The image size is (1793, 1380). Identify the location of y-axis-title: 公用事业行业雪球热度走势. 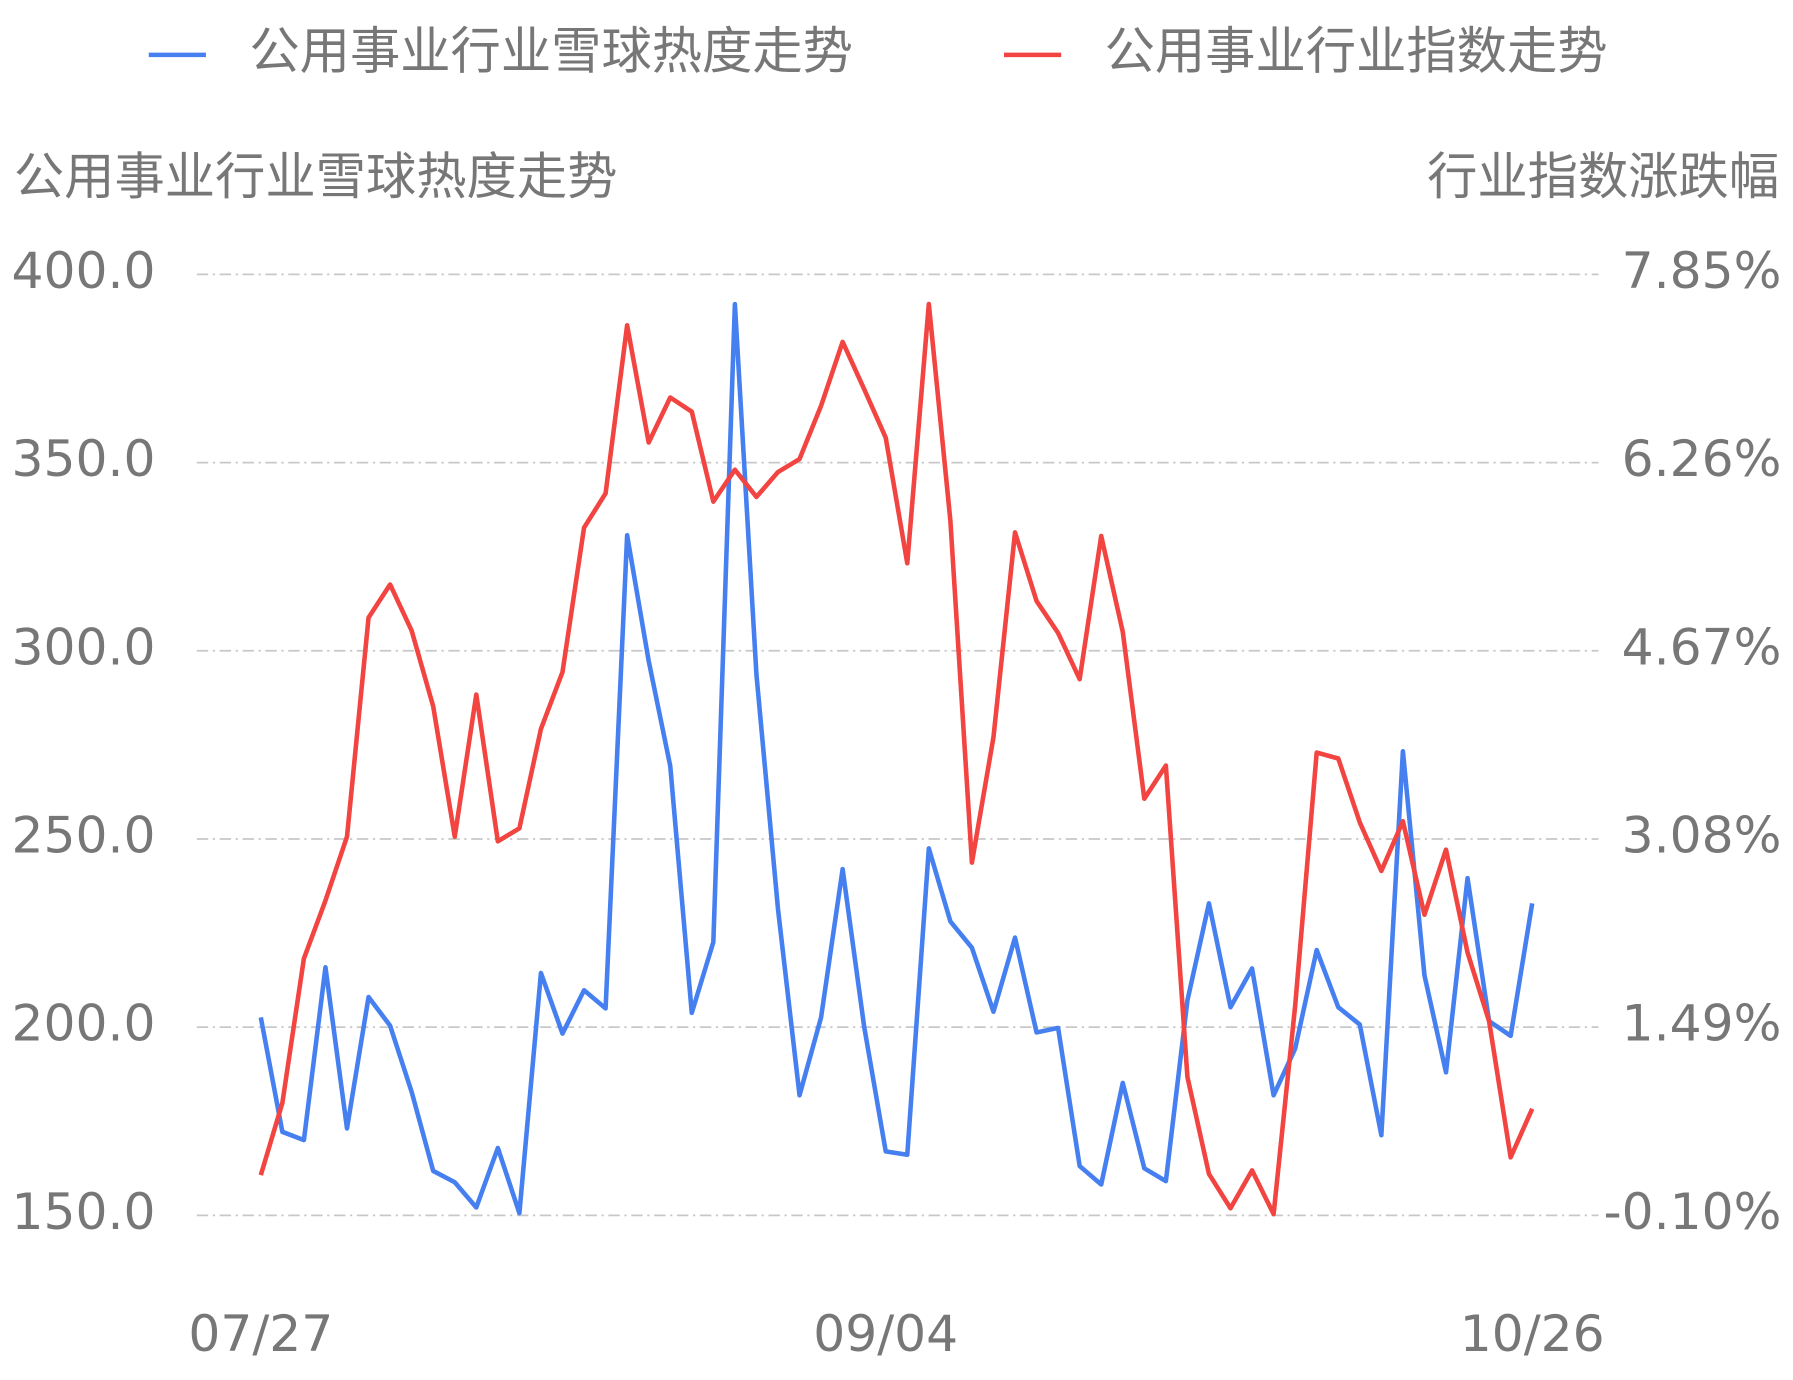
(316, 176).